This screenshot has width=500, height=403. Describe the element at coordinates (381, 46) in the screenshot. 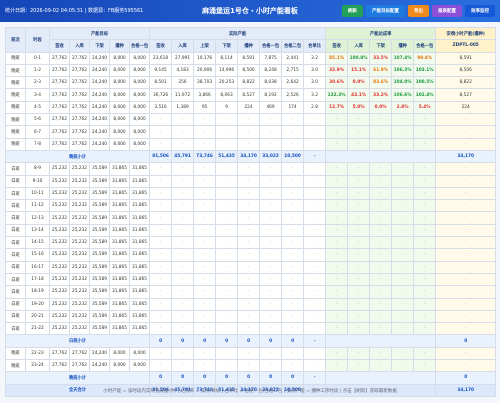

I see `column-header: 下架` at that location.